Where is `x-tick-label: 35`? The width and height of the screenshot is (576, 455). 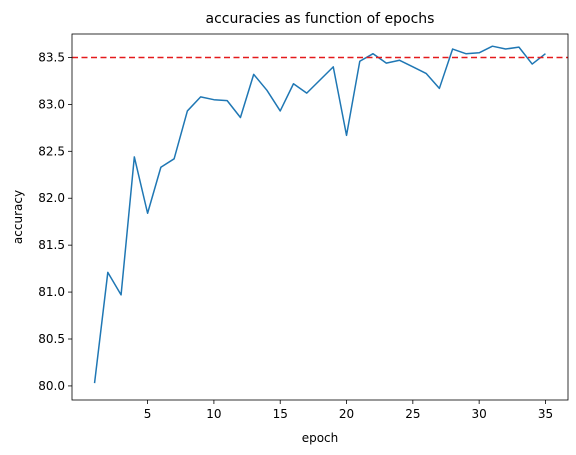
x-tick-label: 35 is located at coordinates (545, 414).